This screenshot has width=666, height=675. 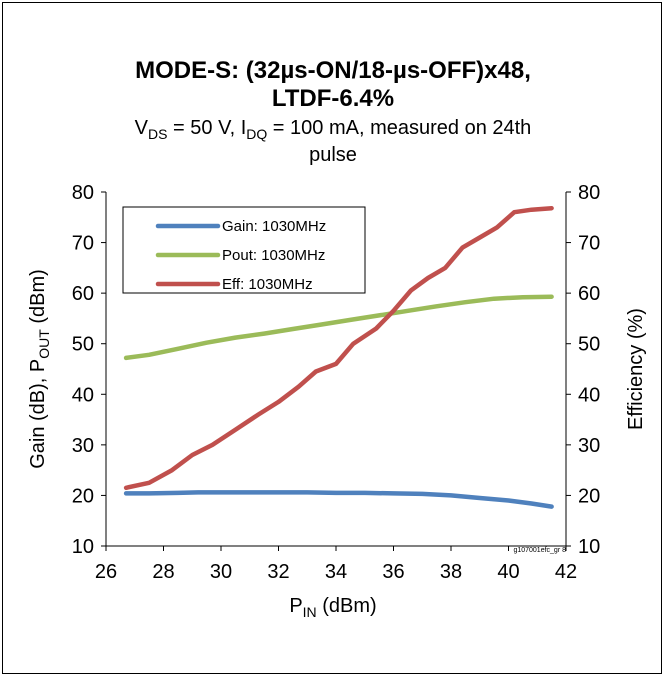 What do you see at coordinates (267, 284) in the screenshot?
I see `legend-label: Eff: 1030MHz` at bounding box center [267, 284].